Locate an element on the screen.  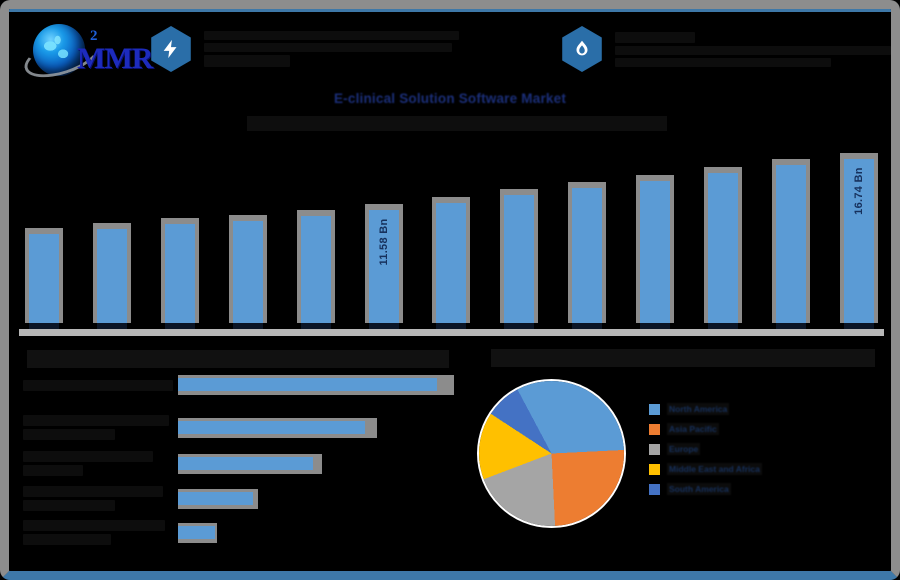
top-accent-bar is located at coordinates (450, 10).